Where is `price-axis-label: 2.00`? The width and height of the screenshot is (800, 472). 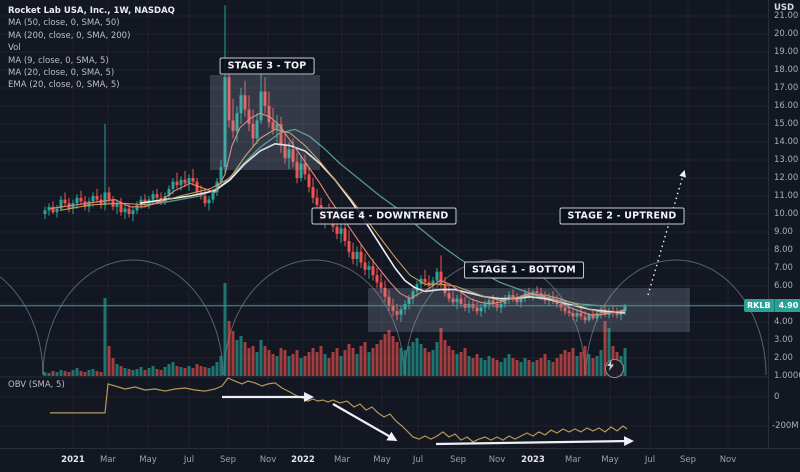
price-axis-label: 2.00 is located at coordinates (783, 358).